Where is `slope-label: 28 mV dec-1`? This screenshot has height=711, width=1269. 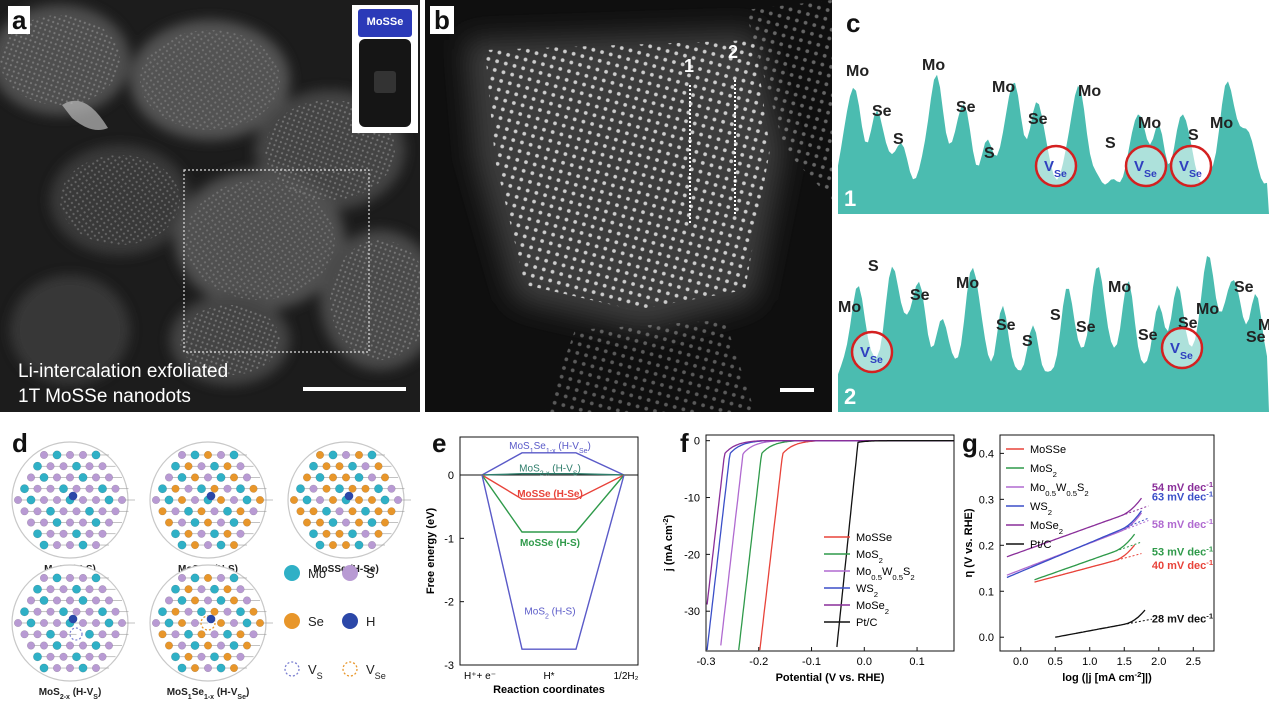
slope-label: 28 mV dec-1 is located at coordinates (1183, 618).